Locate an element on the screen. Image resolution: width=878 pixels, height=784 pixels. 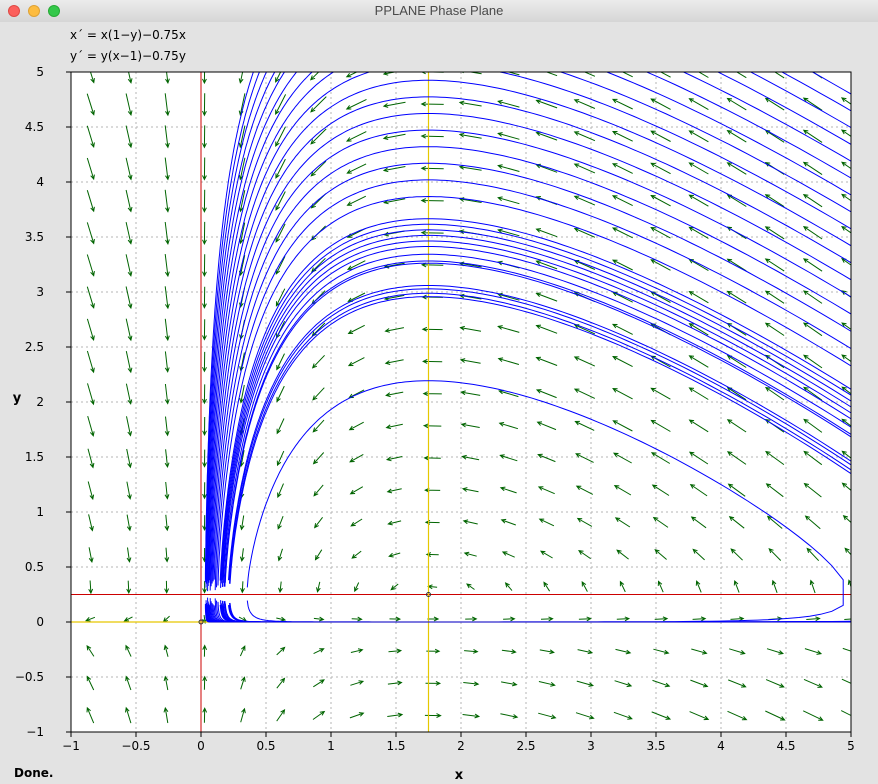
x-tick-label: −0.5 is located at coordinates (135, 746).